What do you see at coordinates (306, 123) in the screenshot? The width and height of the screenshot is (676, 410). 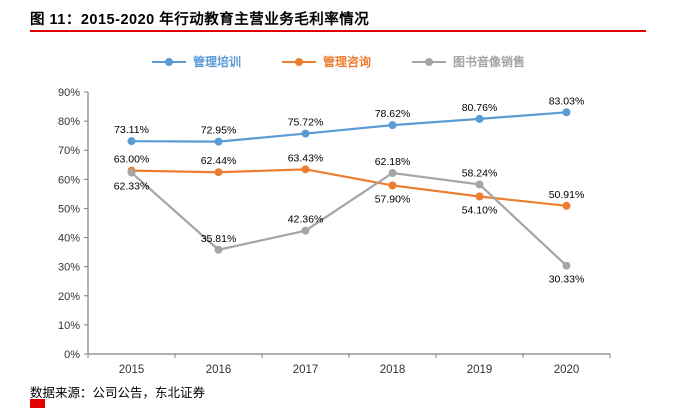 I see `data-point-label: 75.72%` at bounding box center [306, 123].